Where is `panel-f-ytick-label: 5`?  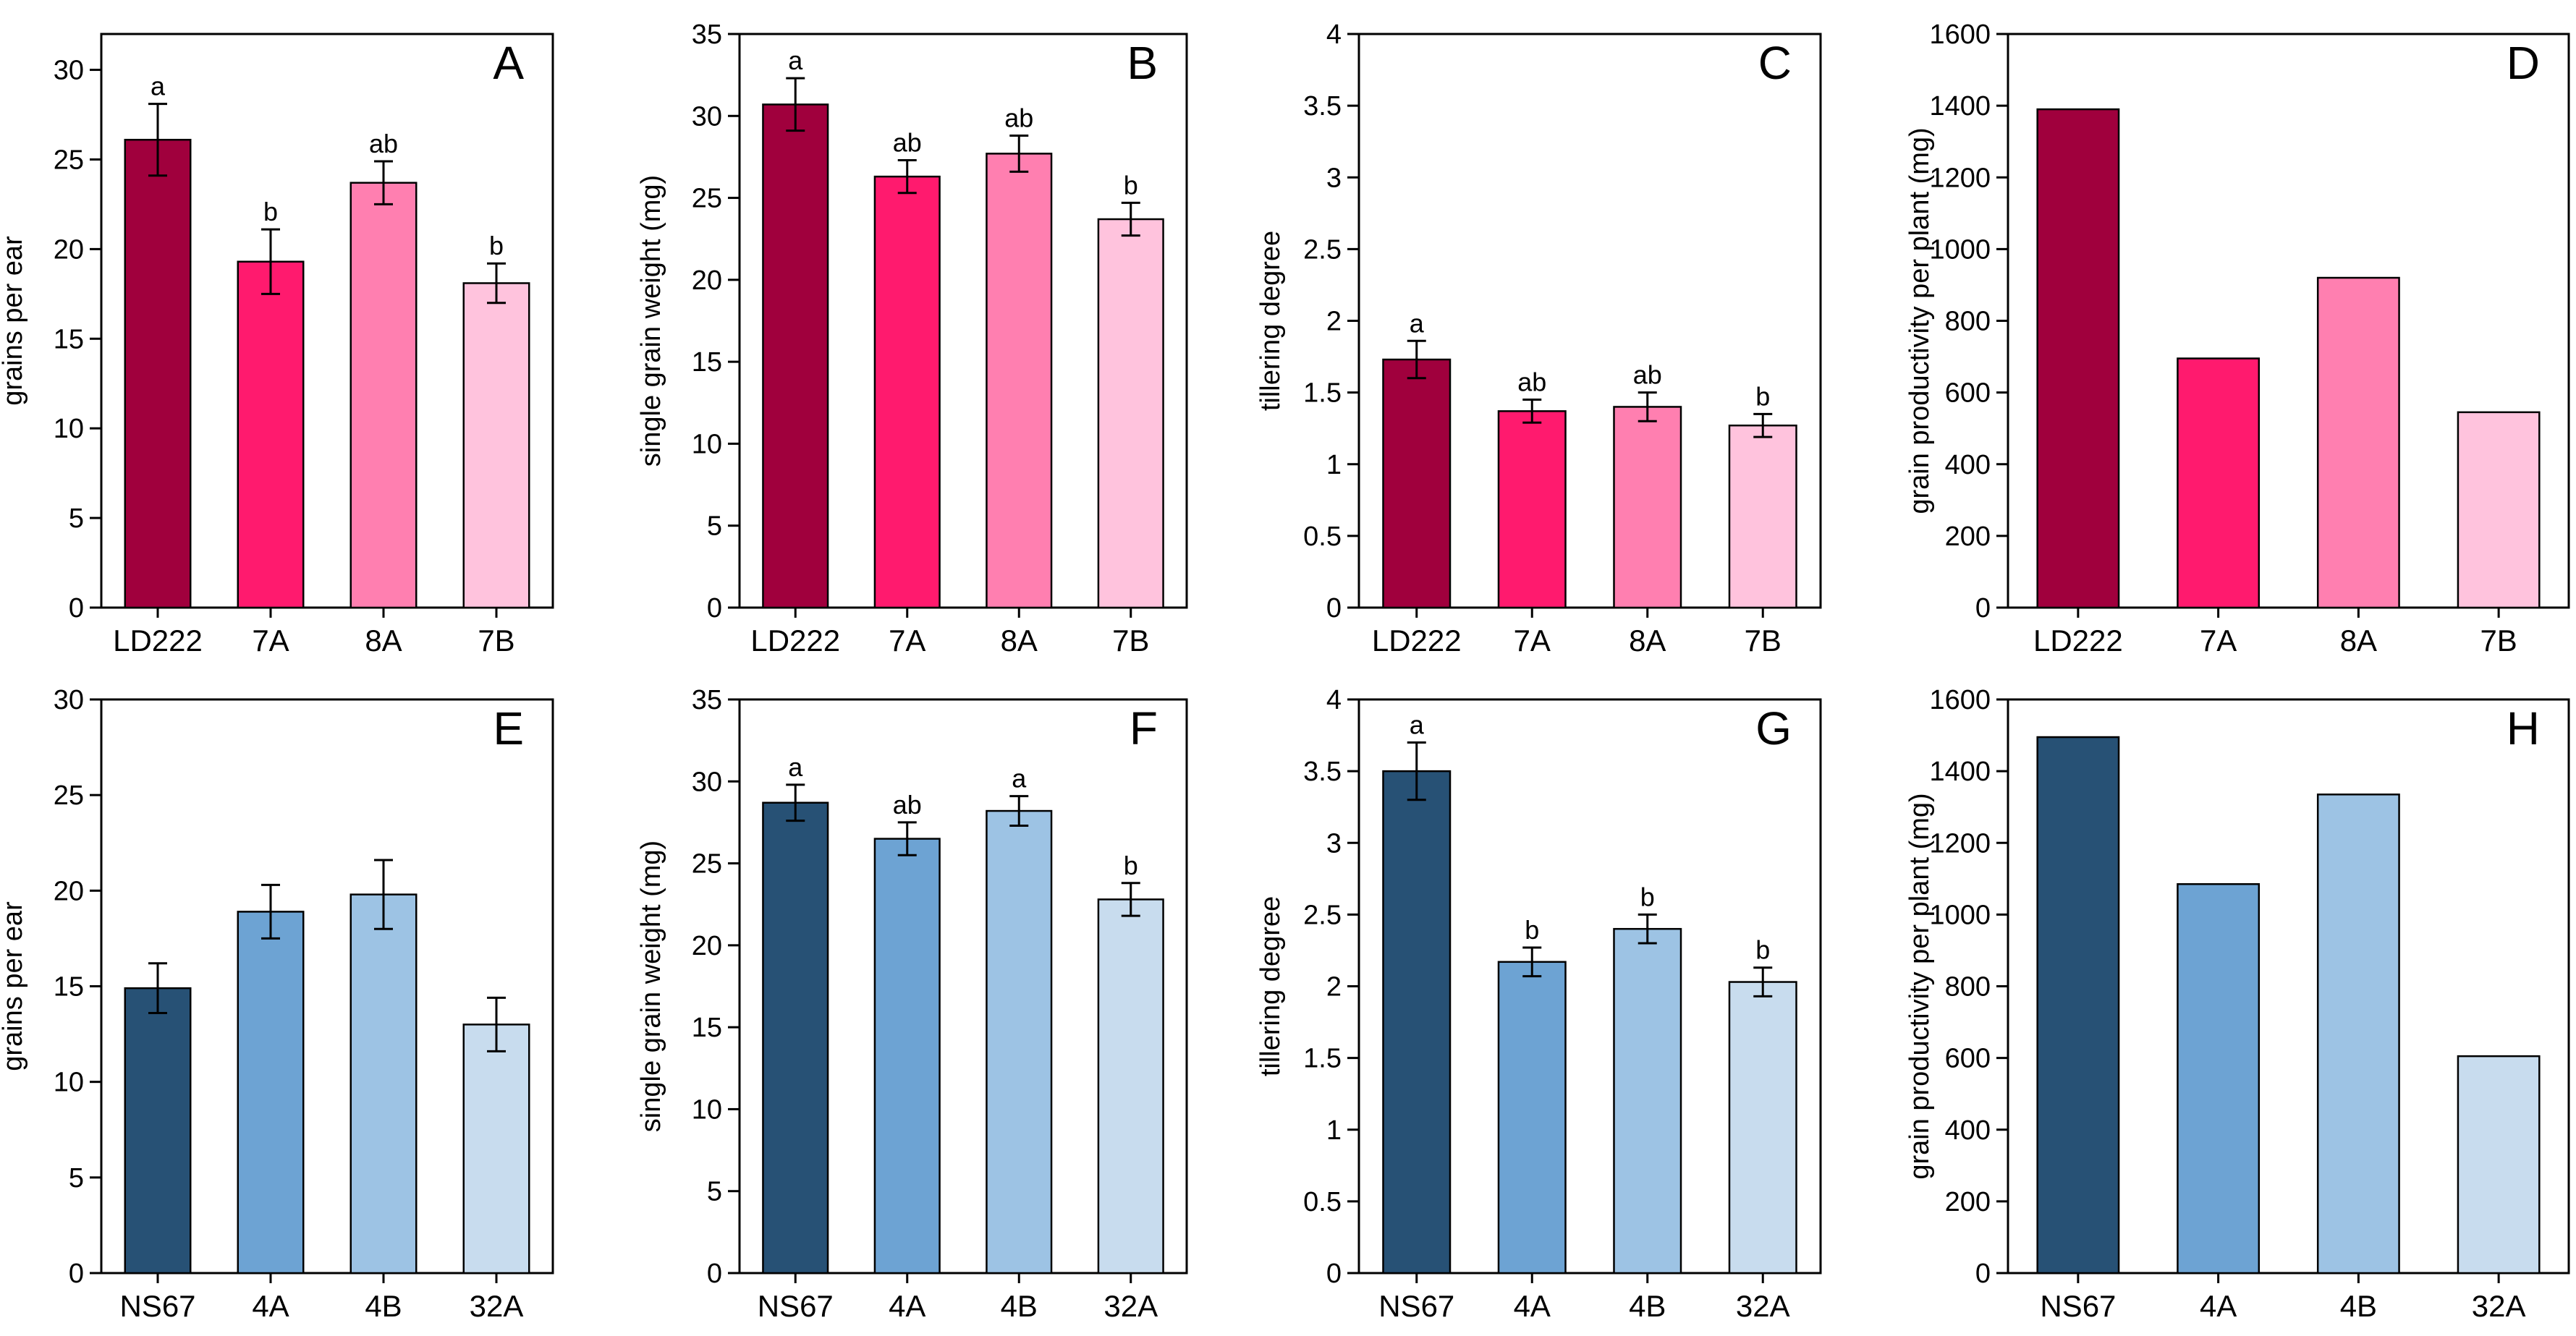 panel-f-ytick-label: 5 is located at coordinates (714, 1192).